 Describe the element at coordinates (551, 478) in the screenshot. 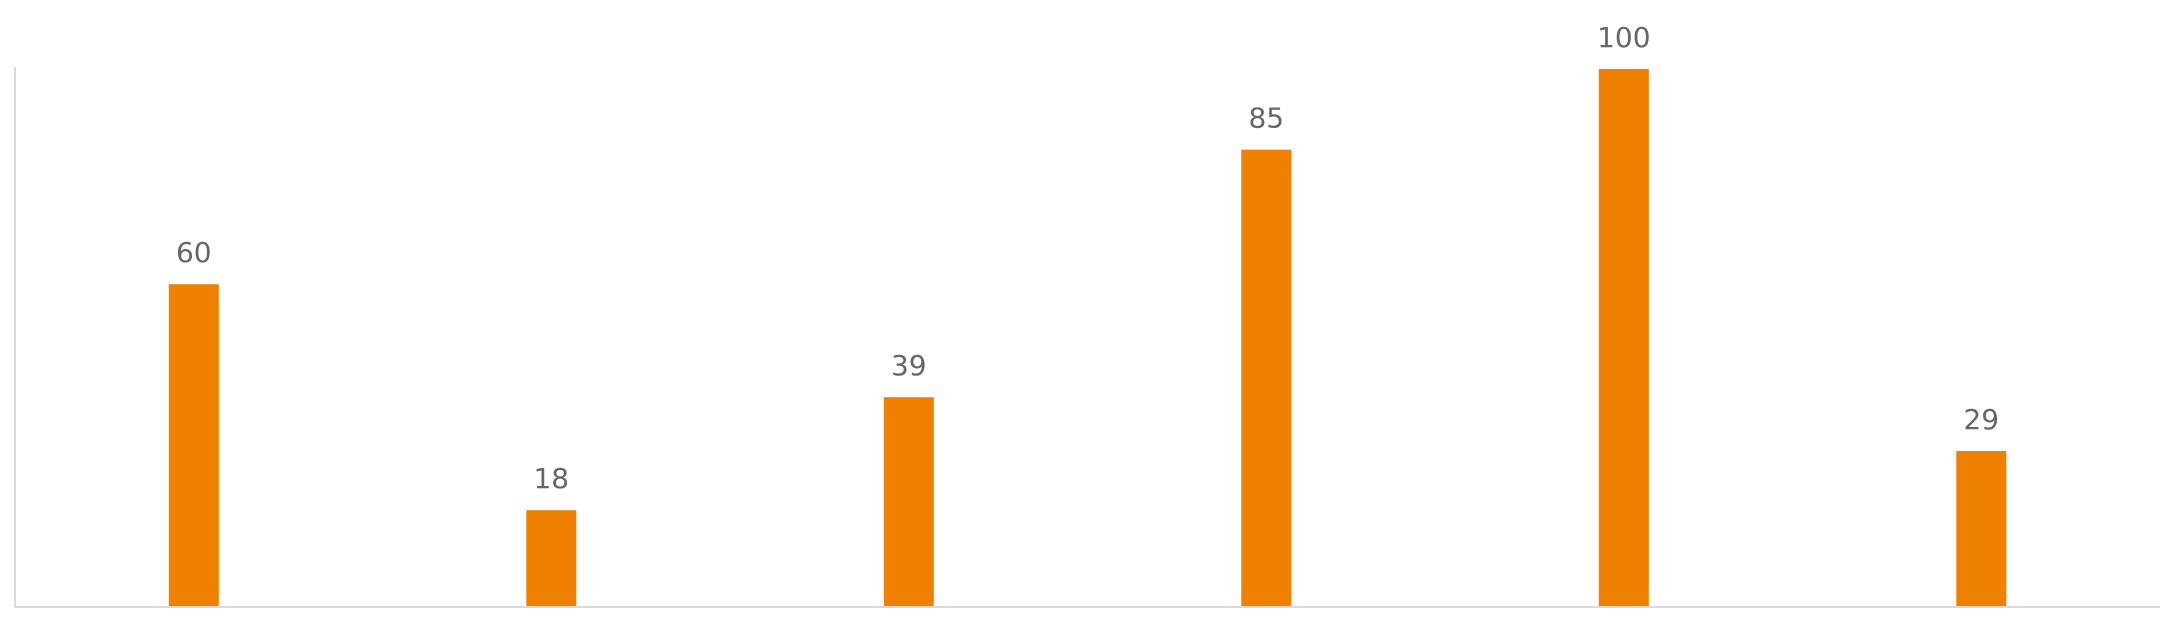

I see `data-label-2: 18` at that location.